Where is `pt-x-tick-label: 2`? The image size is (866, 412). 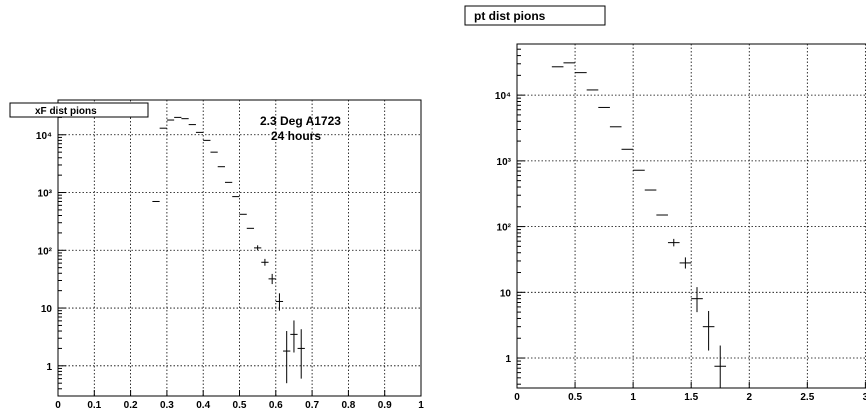 pt-x-tick-label: 2 is located at coordinates (749, 397).